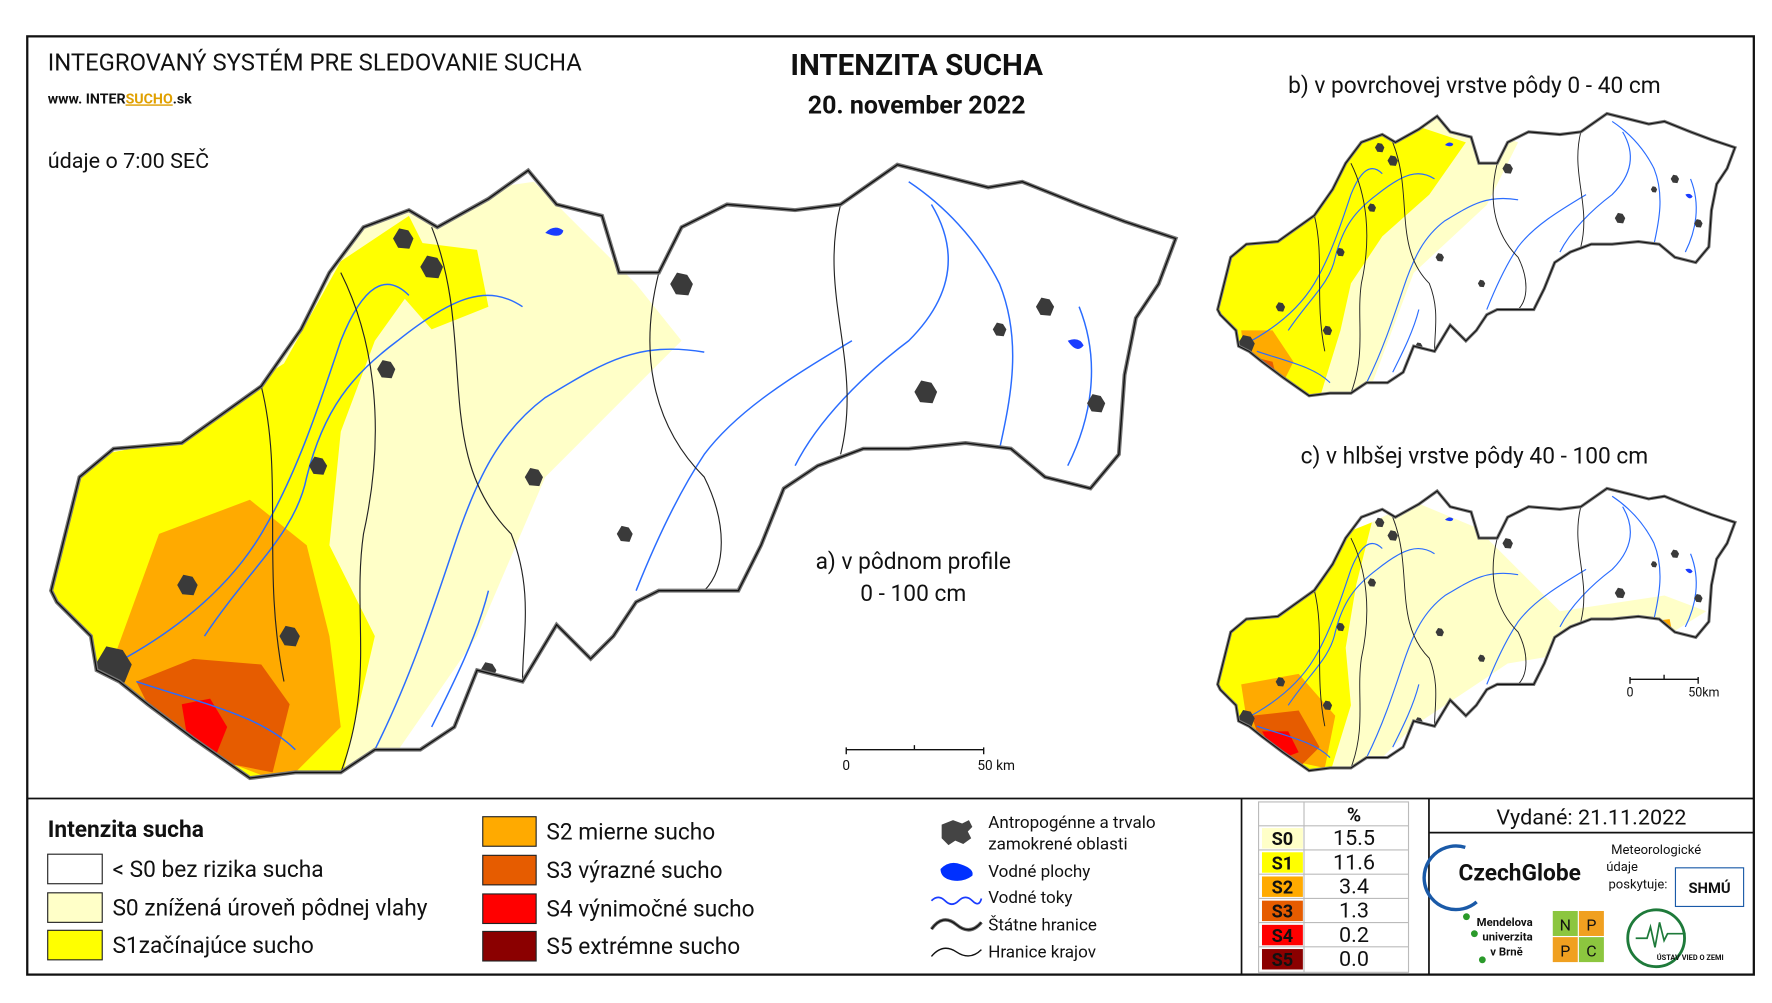 The height and width of the screenshot is (1003, 1772). What do you see at coordinates (1476, 254) in the screenshot?
I see `state-border` at bounding box center [1476, 254].